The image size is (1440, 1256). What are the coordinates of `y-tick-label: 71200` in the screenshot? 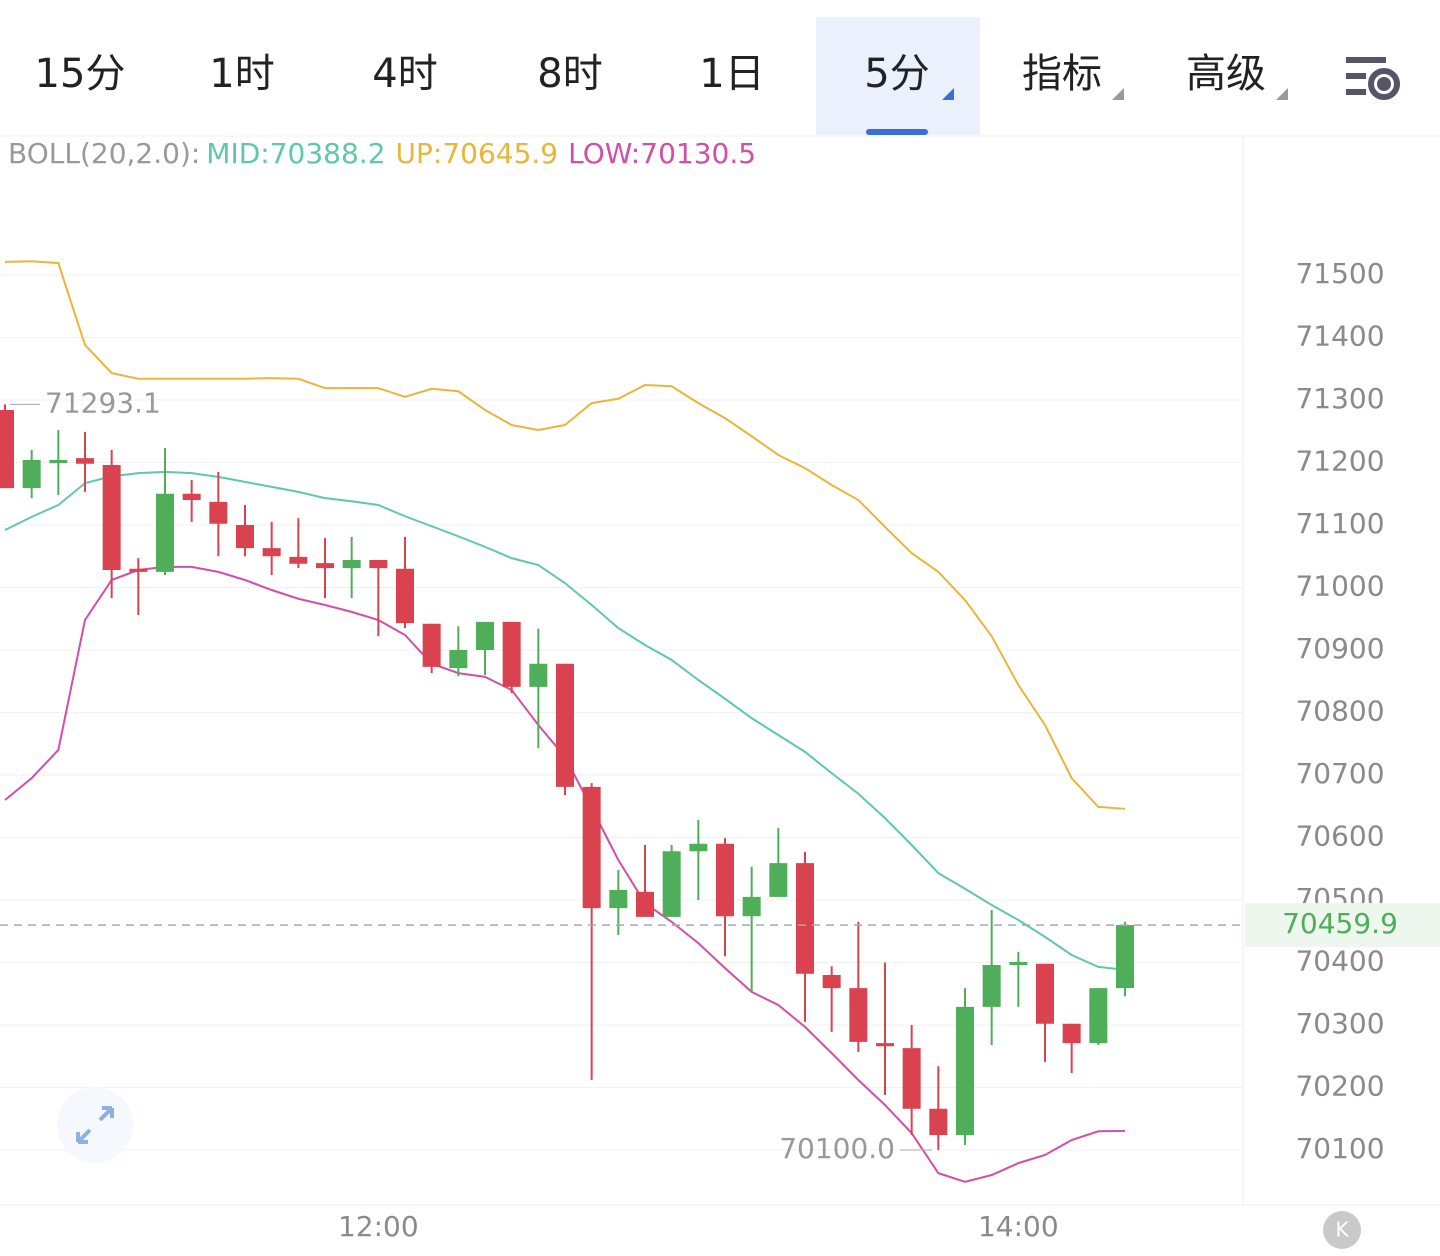 It's located at (1339, 461).